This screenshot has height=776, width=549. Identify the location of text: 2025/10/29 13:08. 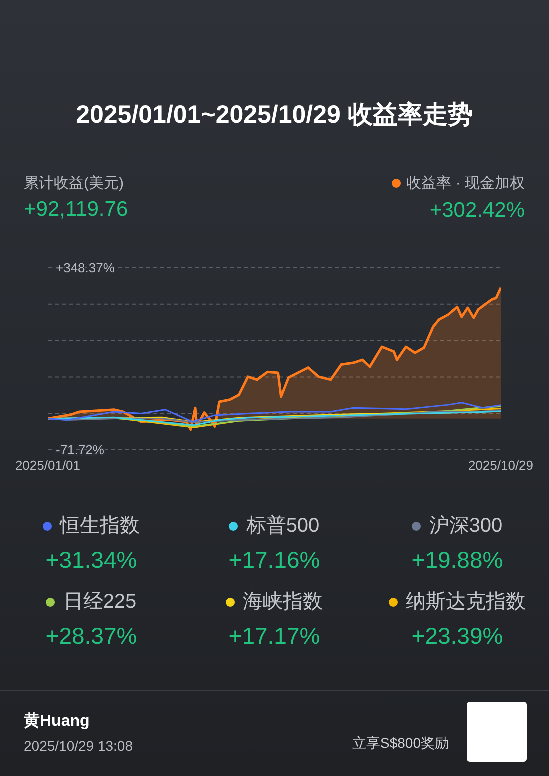
(78, 746).